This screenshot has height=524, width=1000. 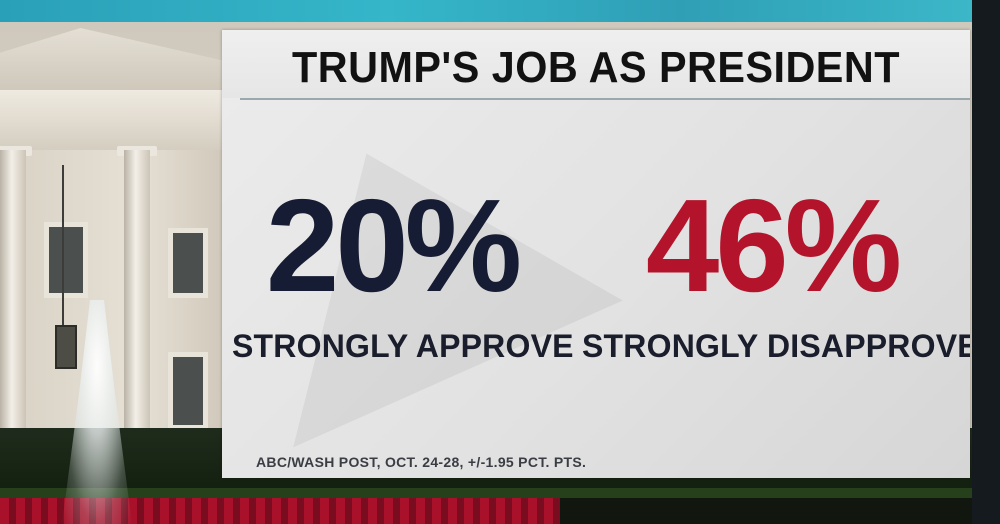 I want to click on lantern-chain, so click(x=63, y=245).